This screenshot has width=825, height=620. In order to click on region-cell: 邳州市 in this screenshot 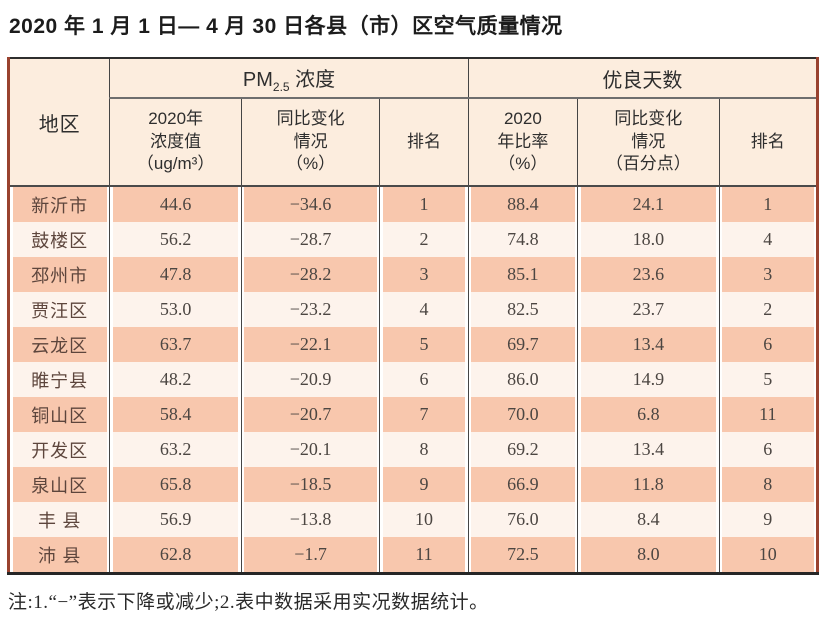, I will do `click(59, 274)`.